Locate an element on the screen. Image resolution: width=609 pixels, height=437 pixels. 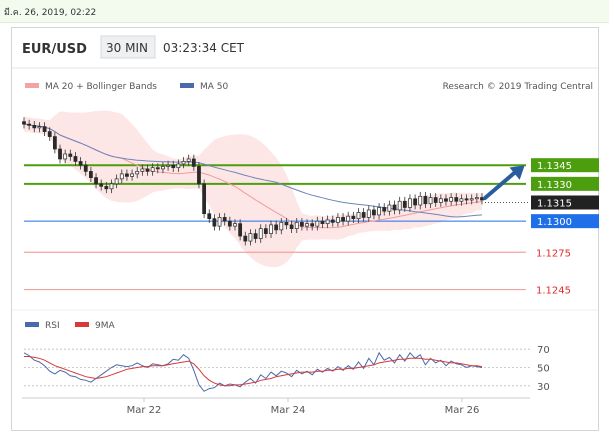
x-axis: Mar 22 Mar 24 Mar 26 is located at coordinates (276, 406).